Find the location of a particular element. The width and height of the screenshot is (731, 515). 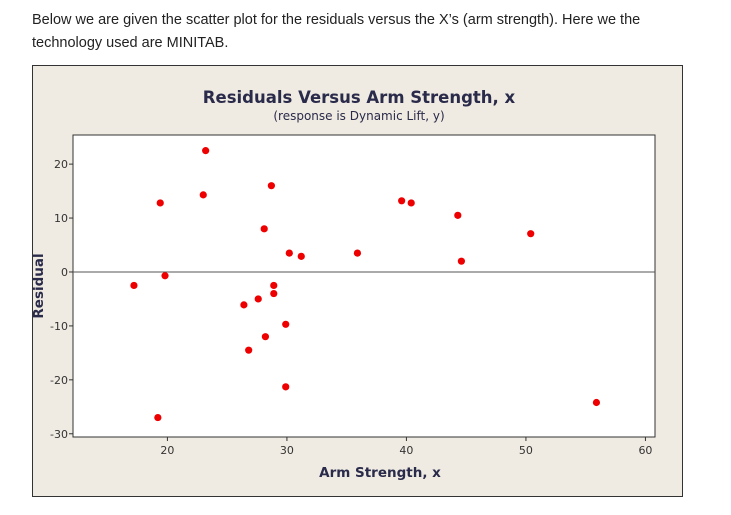

y-tick-label: -30 is located at coordinates (59, 434).